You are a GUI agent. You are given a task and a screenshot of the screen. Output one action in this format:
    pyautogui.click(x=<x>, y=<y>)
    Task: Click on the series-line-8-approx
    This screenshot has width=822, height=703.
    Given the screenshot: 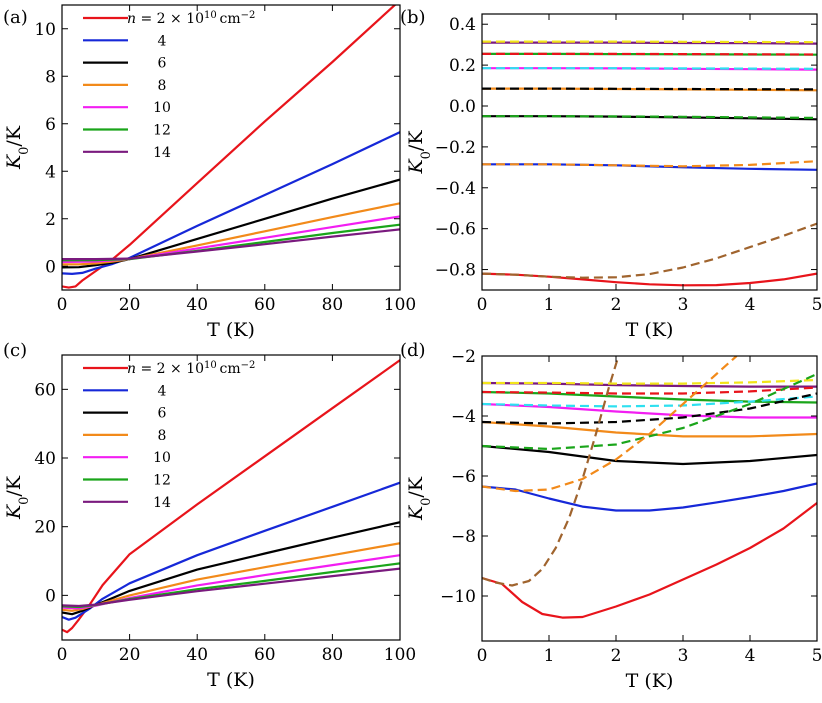 What is the action you would take?
    pyautogui.click(x=649, y=408)
    